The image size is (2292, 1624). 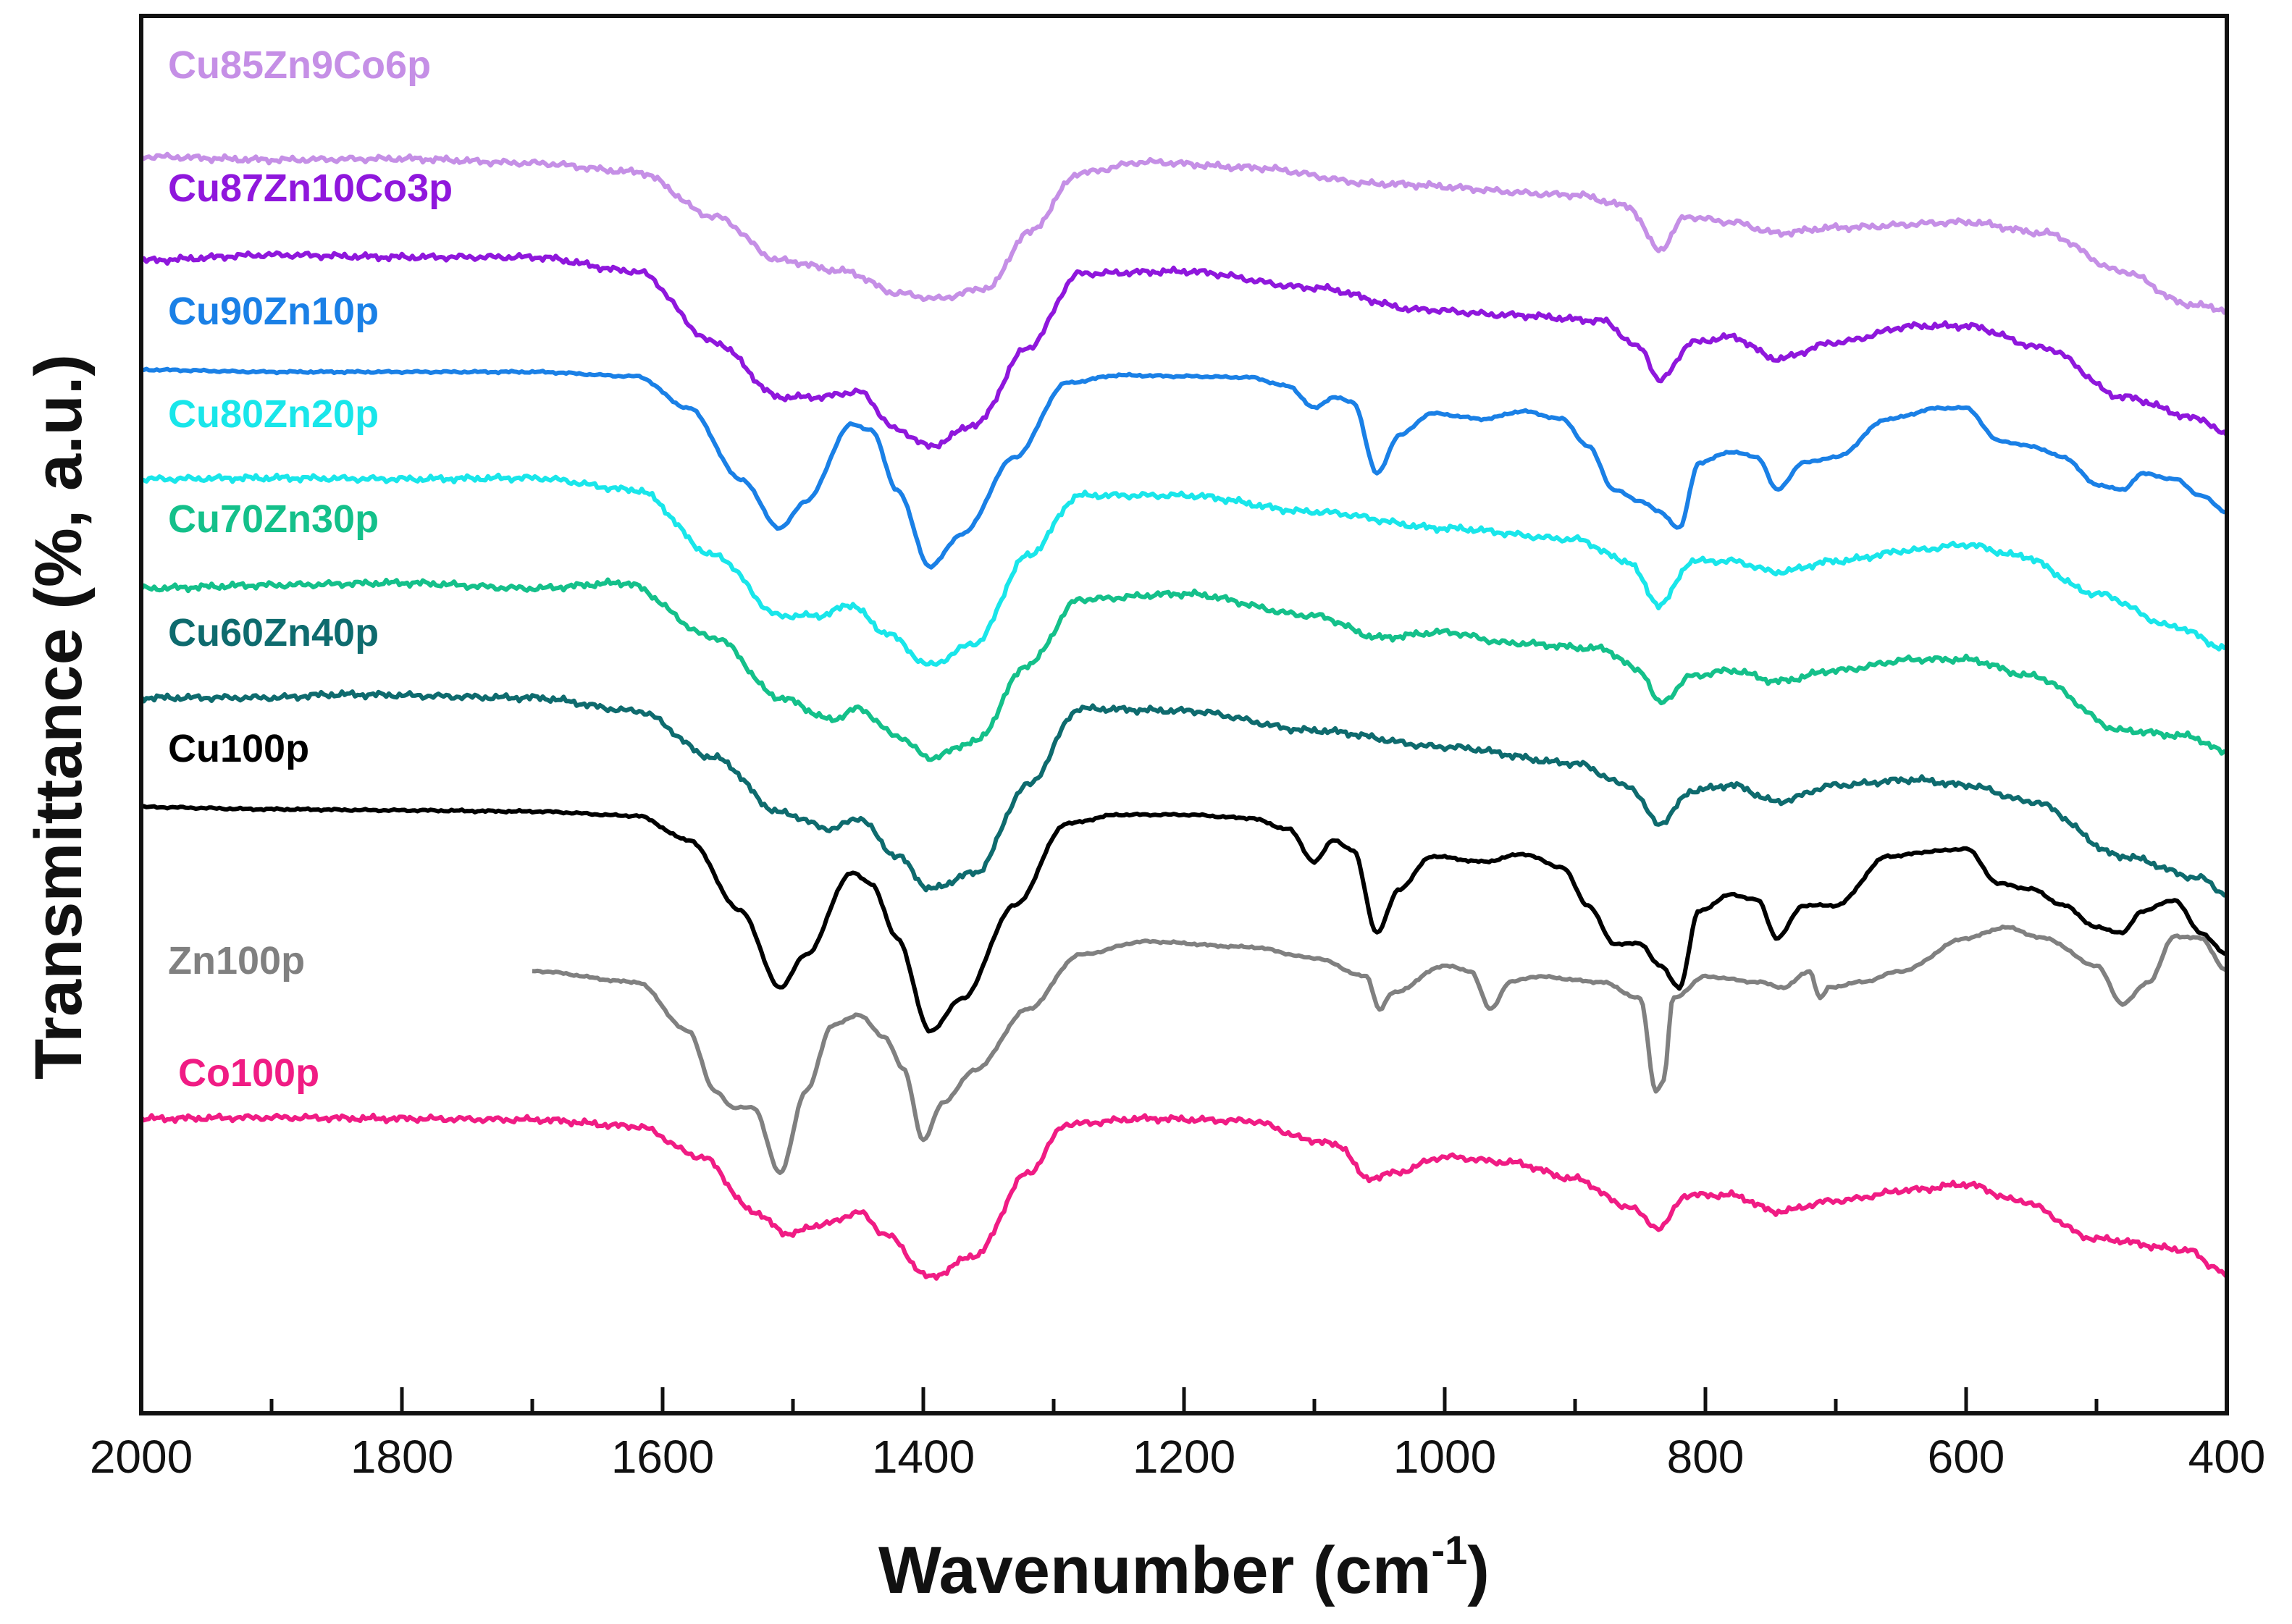 What do you see at coordinates (1479, 1570) in the screenshot?
I see `x-axis-title-close: )` at bounding box center [1479, 1570].